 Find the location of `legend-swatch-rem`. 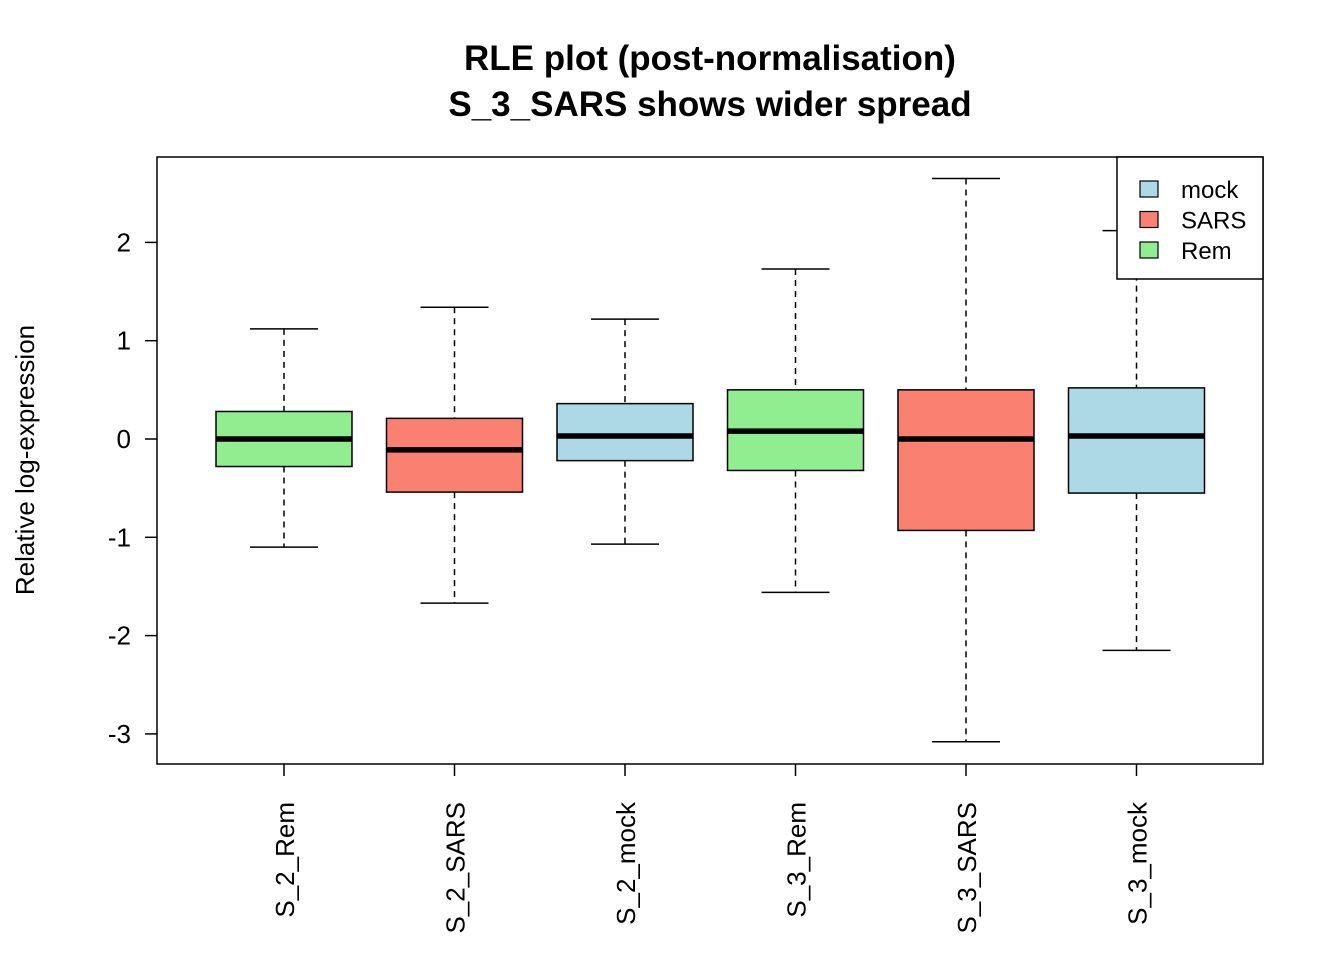

legend-swatch-rem is located at coordinates (1149, 250).